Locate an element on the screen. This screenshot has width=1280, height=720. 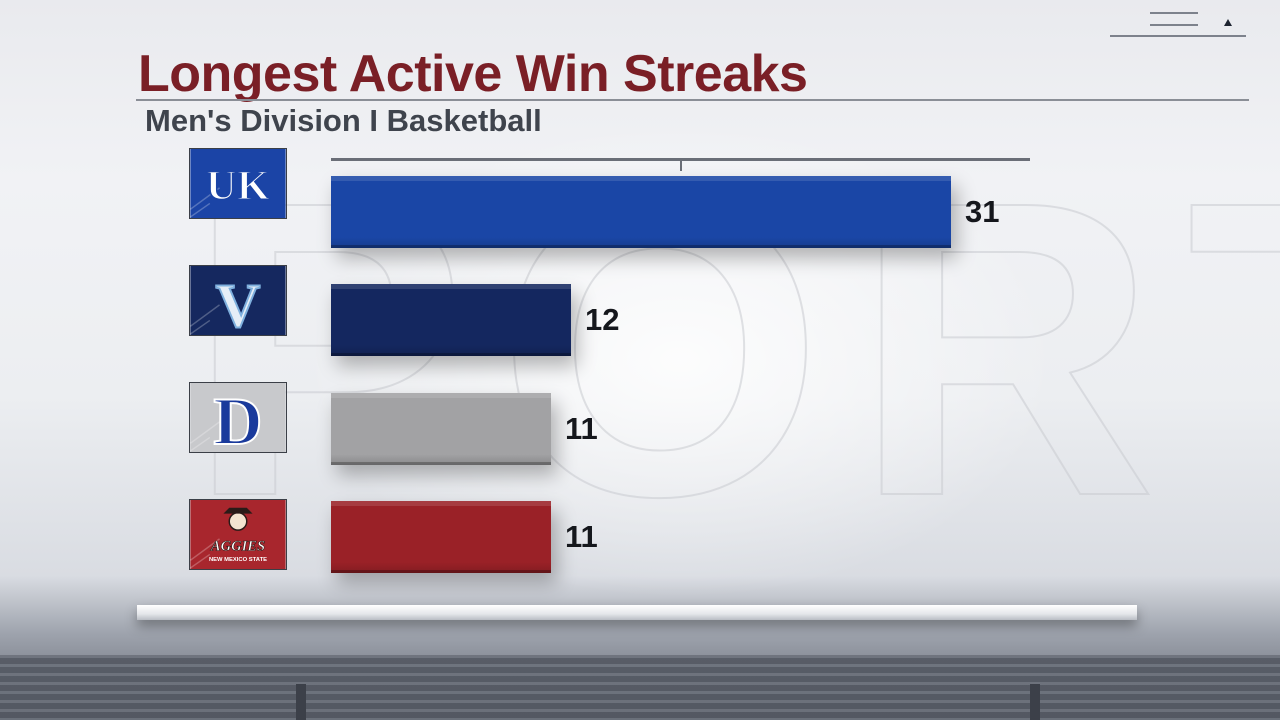
axis-tick is located at coordinates (681, 164).